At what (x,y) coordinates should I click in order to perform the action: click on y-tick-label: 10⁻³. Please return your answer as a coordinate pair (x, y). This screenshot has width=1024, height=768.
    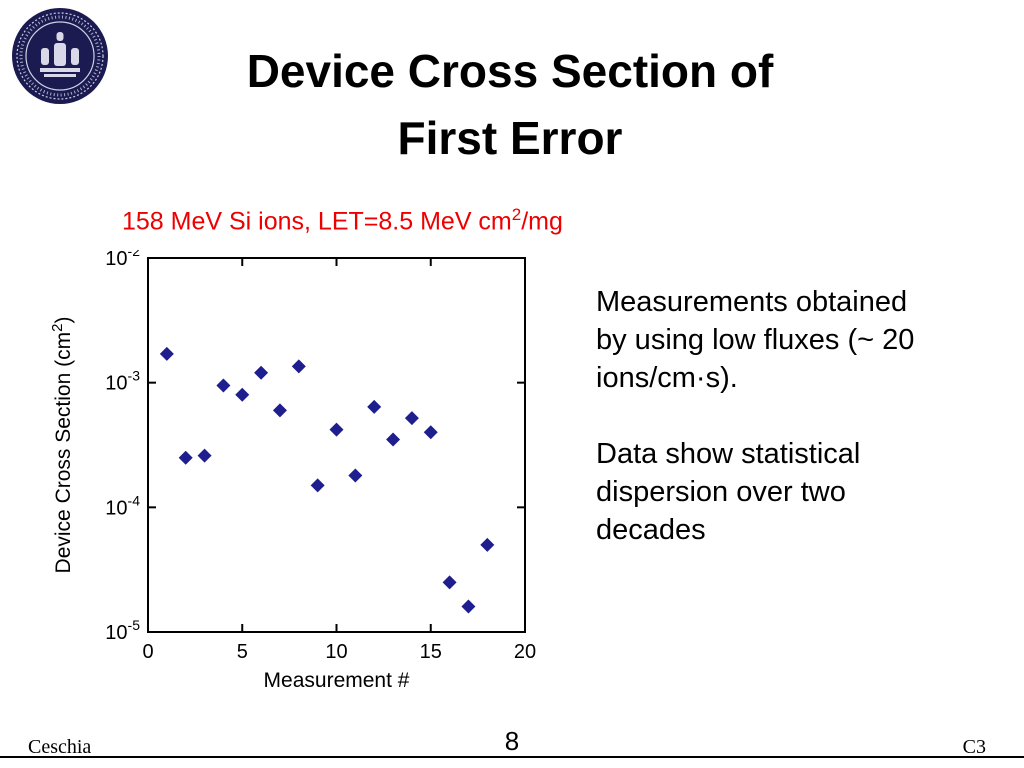
    Looking at the image, I should click on (122, 381).